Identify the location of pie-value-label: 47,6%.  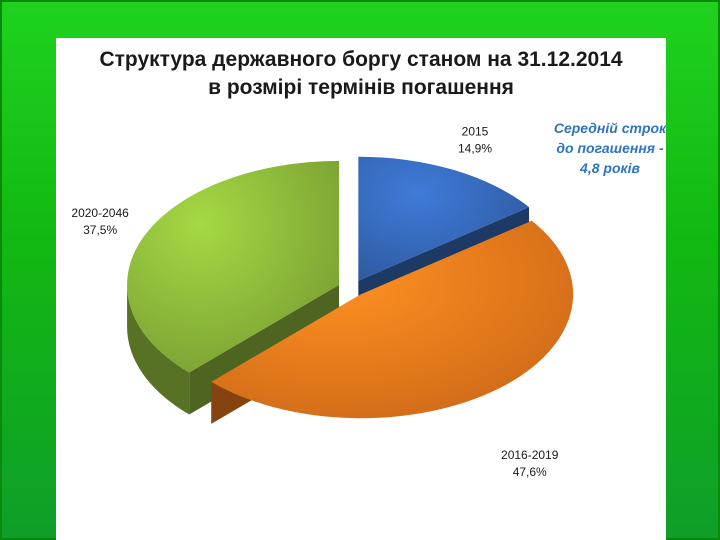
(530, 472).